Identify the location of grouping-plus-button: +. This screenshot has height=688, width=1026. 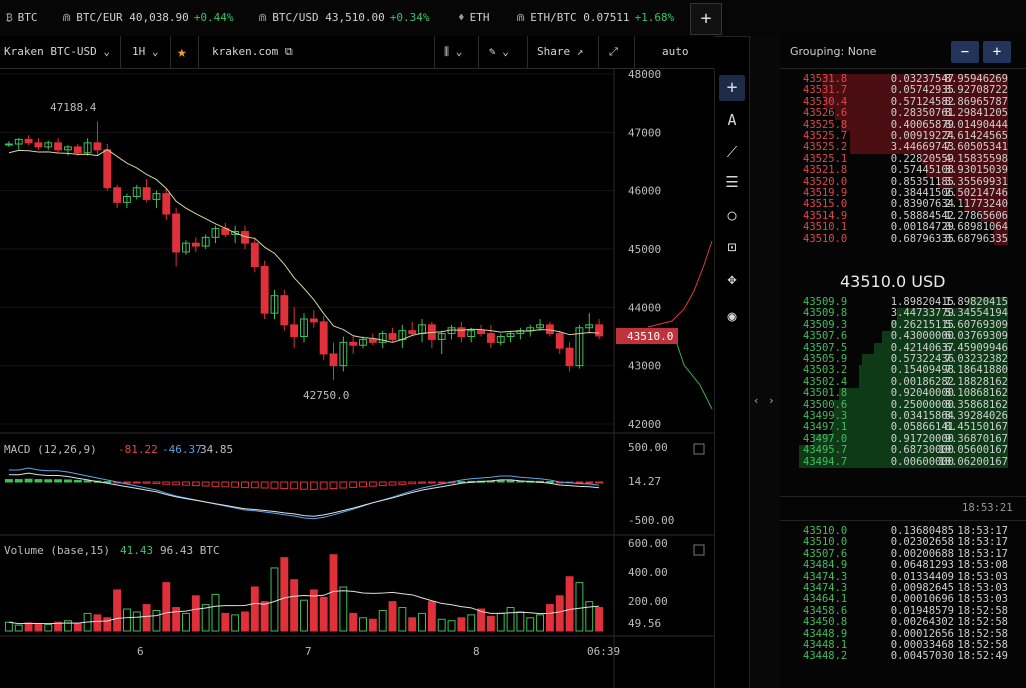
(997, 52).